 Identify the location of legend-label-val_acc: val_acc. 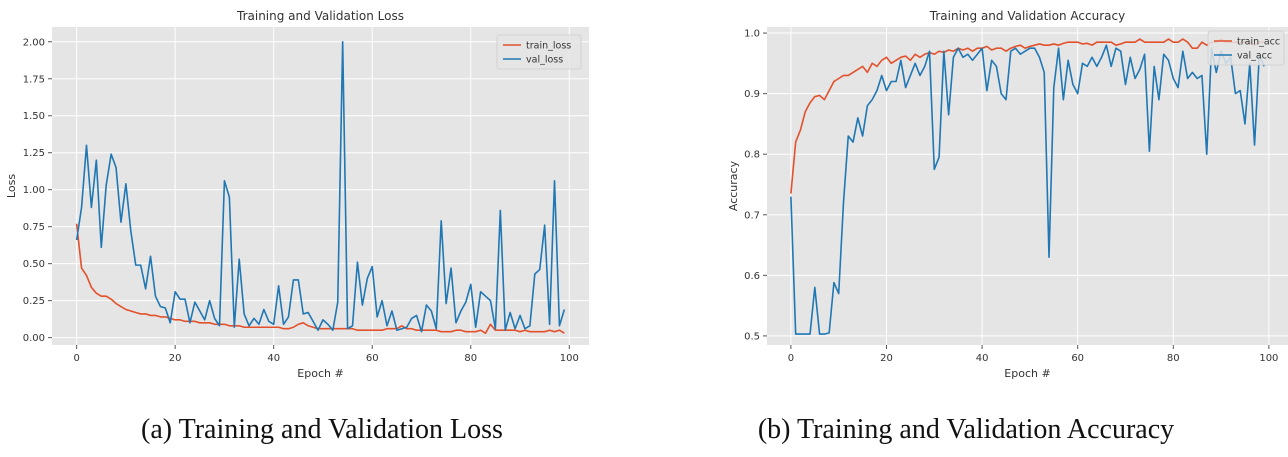
(1254, 56).